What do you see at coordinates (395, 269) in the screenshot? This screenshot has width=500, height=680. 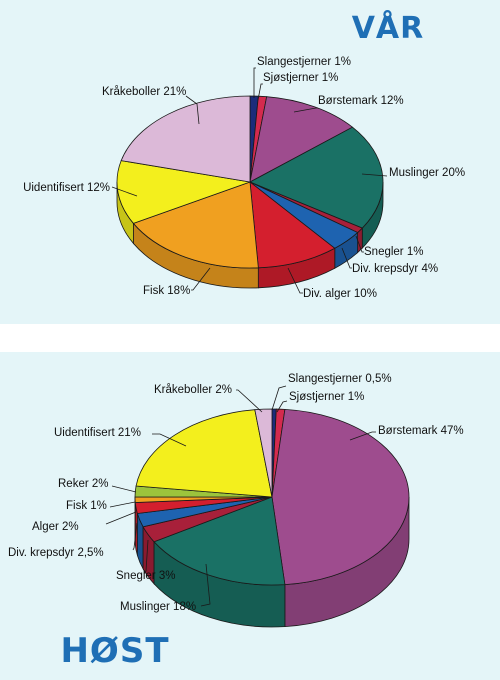 I see `spring-label-div-krepsdyr-4: Div. krepsdyr 4%` at bounding box center [395, 269].